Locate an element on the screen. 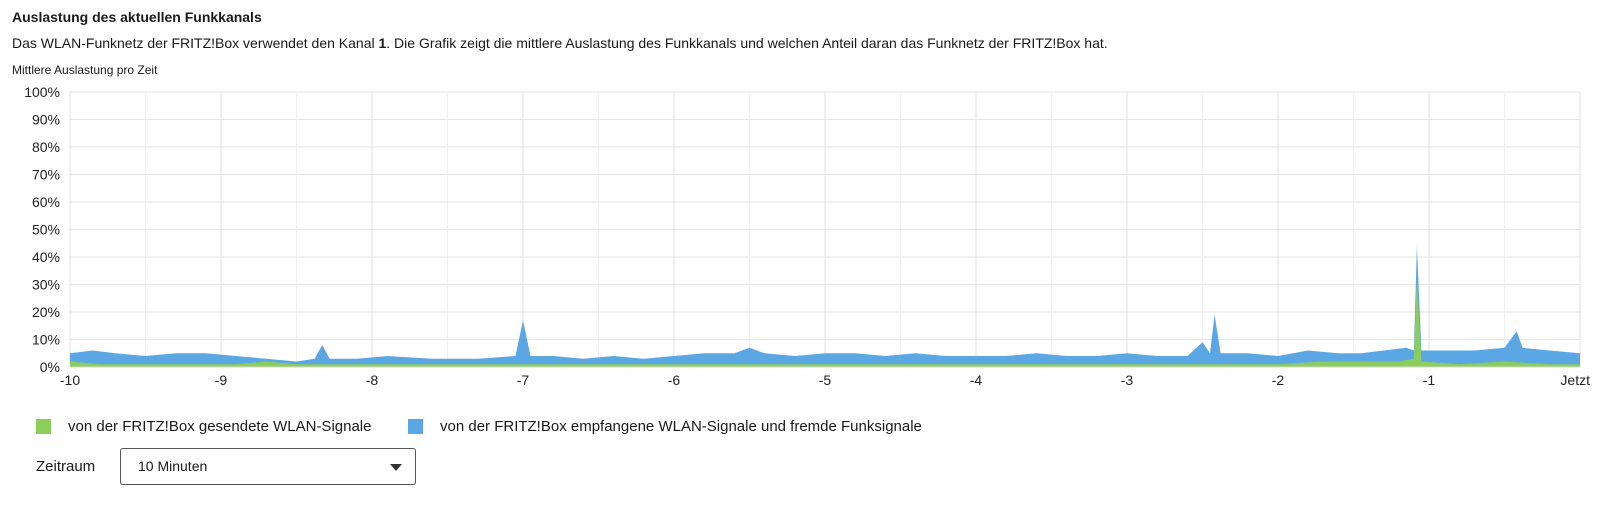  x-tick-label: -3 is located at coordinates (1127, 380).